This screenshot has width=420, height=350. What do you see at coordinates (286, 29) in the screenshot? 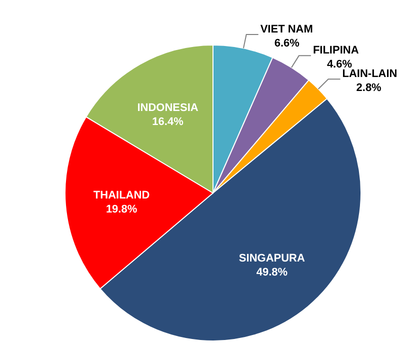
I see `slice-label: VIET NAM` at bounding box center [286, 29].